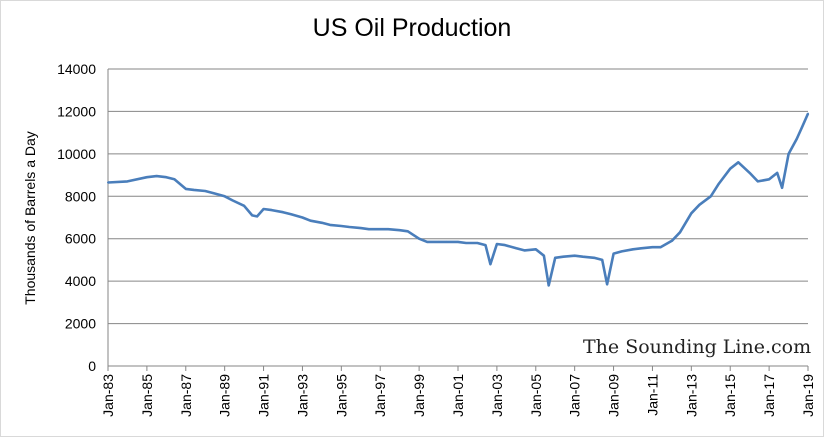 The width and height of the screenshot is (824, 437). I want to click on y-tick-label-2000: 2000, so click(80, 324).